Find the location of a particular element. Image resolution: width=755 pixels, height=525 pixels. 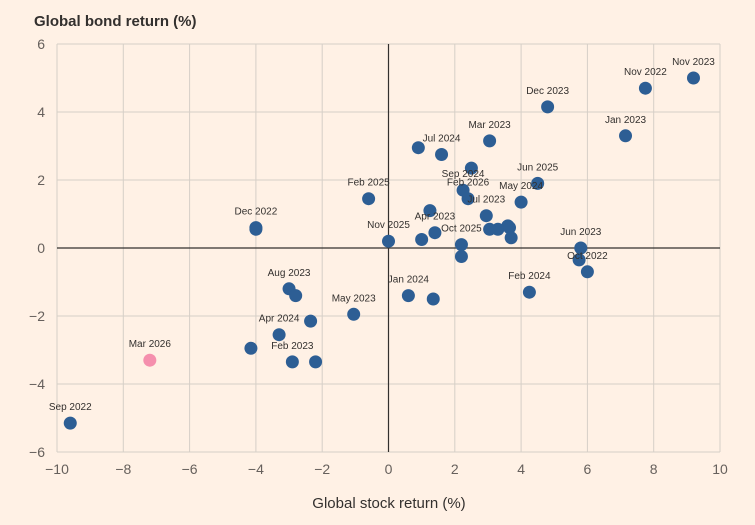

x-tick-label: 2 is located at coordinates (455, 469).